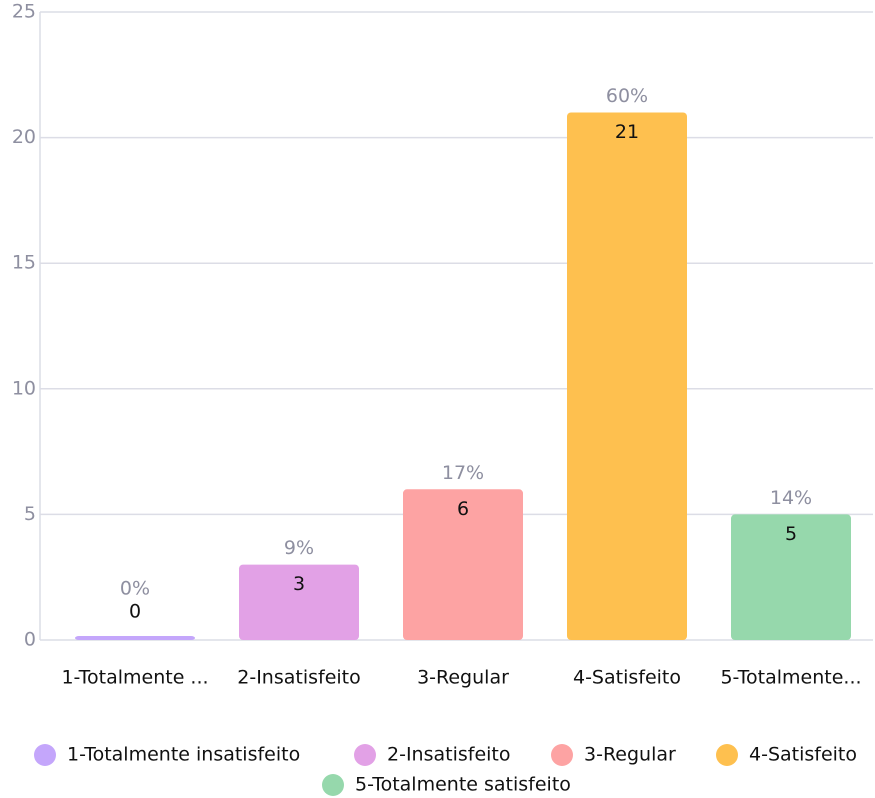  Describe the element at coordinates (24, 263) in the screenshot. I see `y-tick-label: 15` at that location.